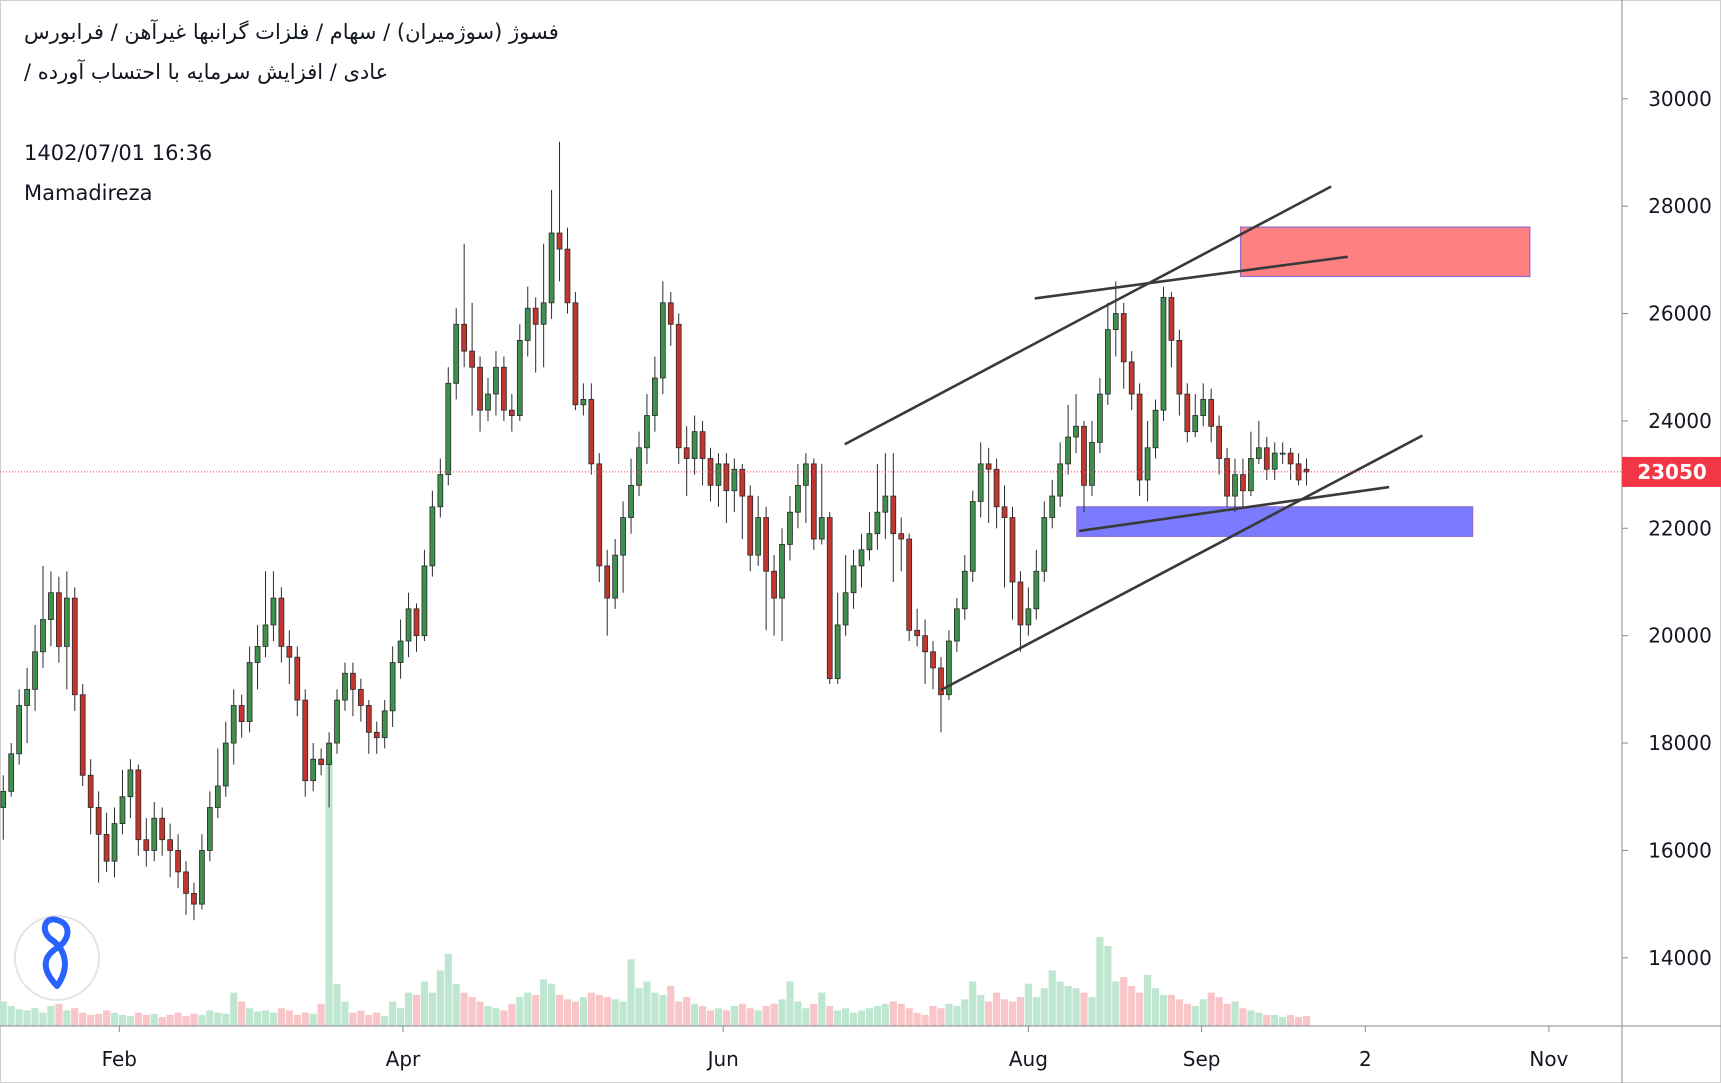 The image size is (1721, 1083). I want to click on x-tick-label: Sep, so click(1202, 1059).